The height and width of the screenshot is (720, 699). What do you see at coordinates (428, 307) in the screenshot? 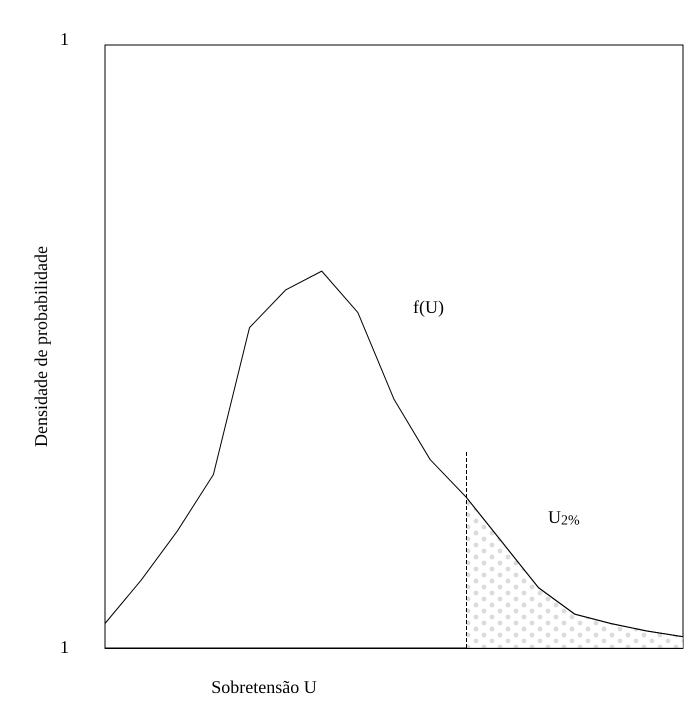
I see `annotation: f(U)` at bounding box center [428, 307].